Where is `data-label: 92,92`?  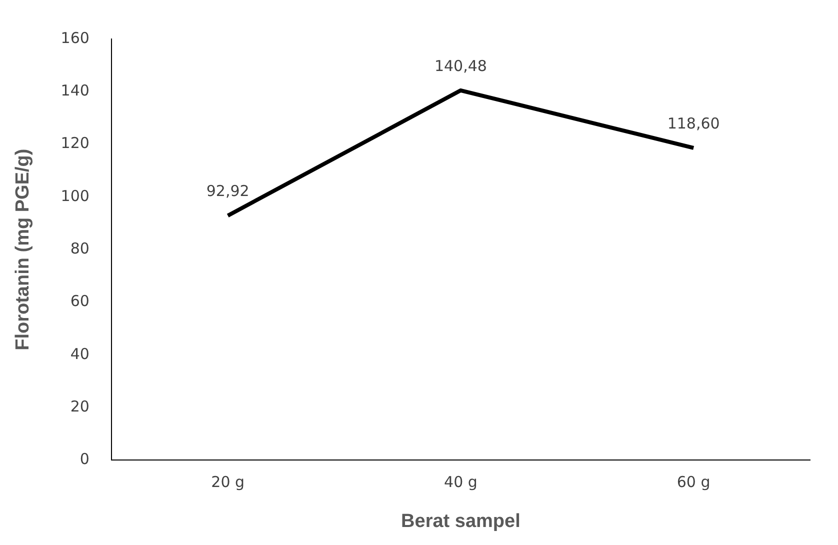 data-label: 92,92 is located at coordinates (228, 191).